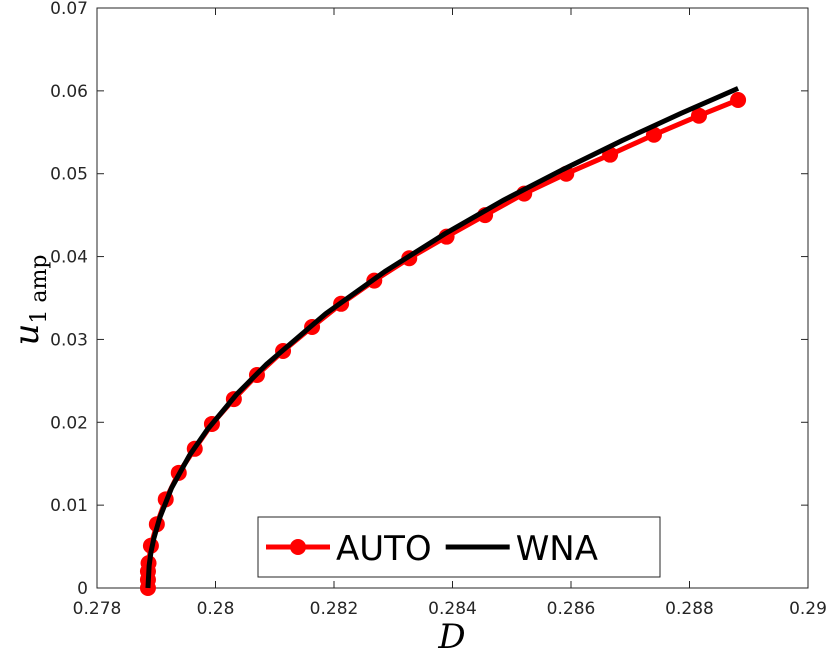 The height and width of the screenshot is (661, 830). Describe the element at coordinates (69, 340) in the screenshot. I see `y-tick-label: 0.03` at that location.